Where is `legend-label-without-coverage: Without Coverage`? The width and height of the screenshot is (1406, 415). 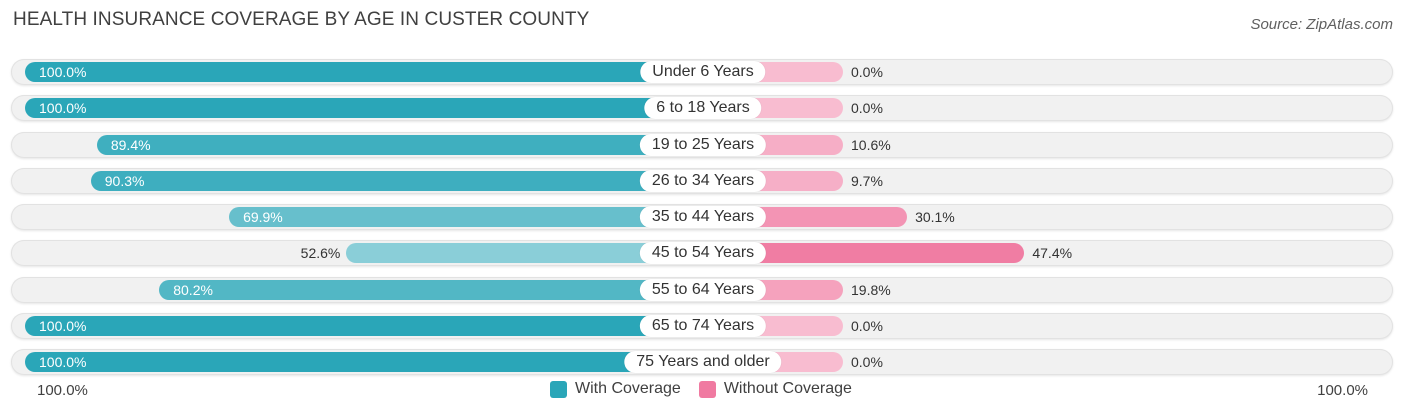 legend-label-without-coverage: Without Coverage is located at coordinates (787, 388).